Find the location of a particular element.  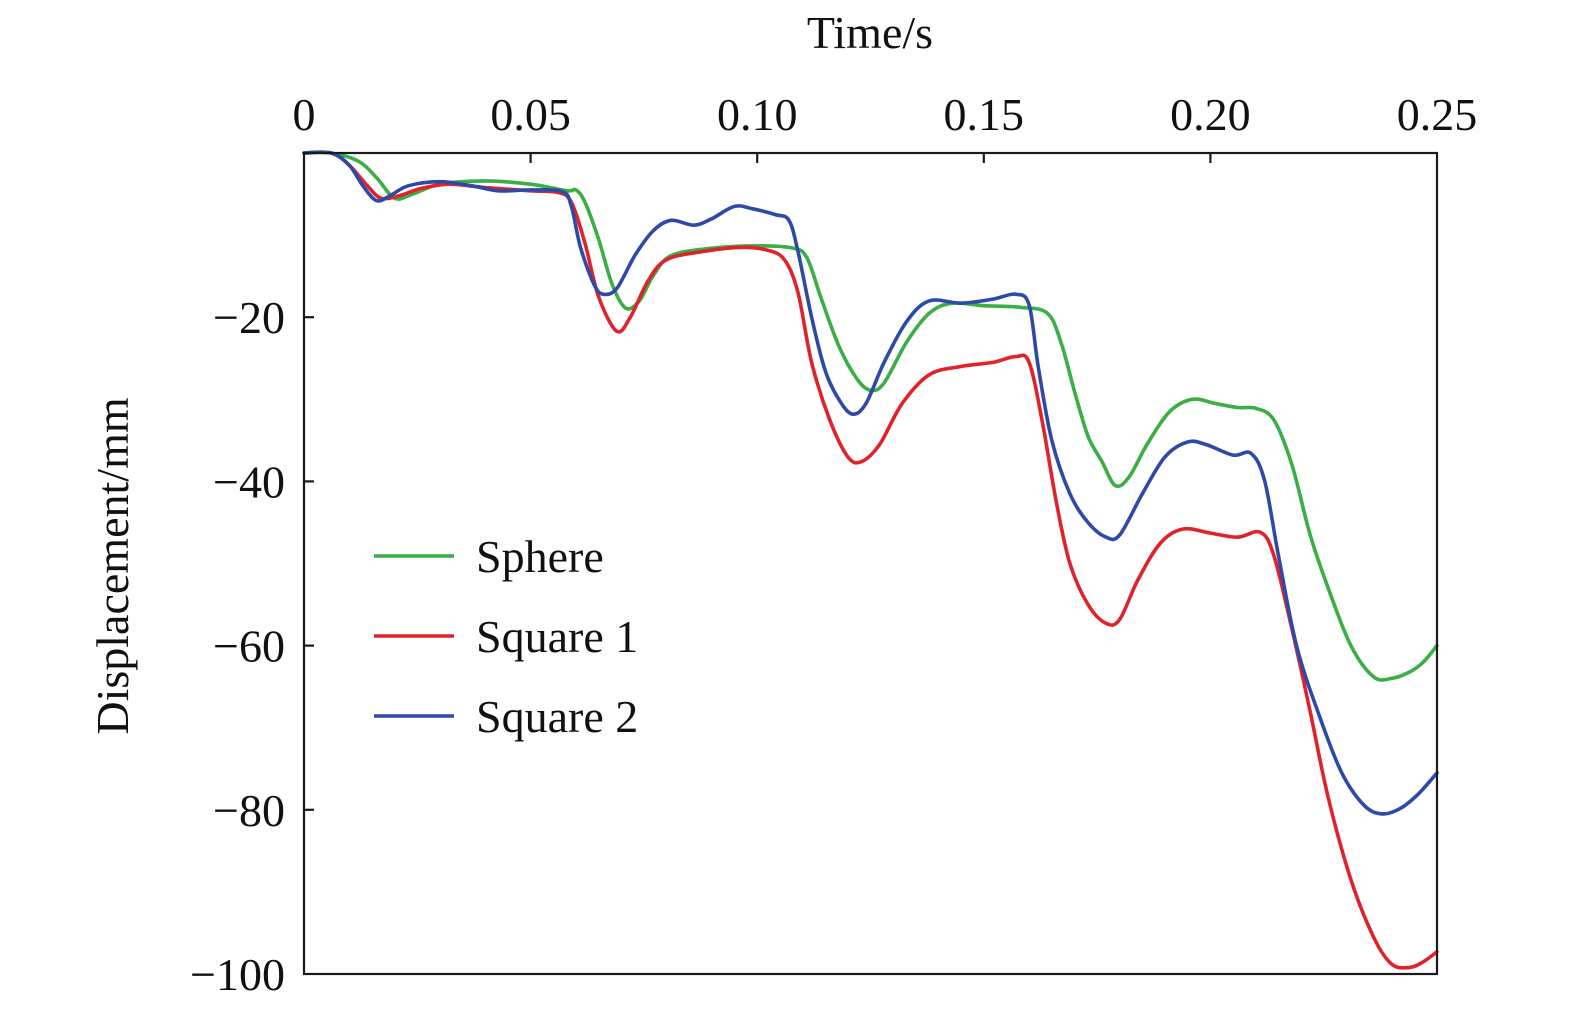

y-tick-label: −20 is located at coordinates (249, 317).